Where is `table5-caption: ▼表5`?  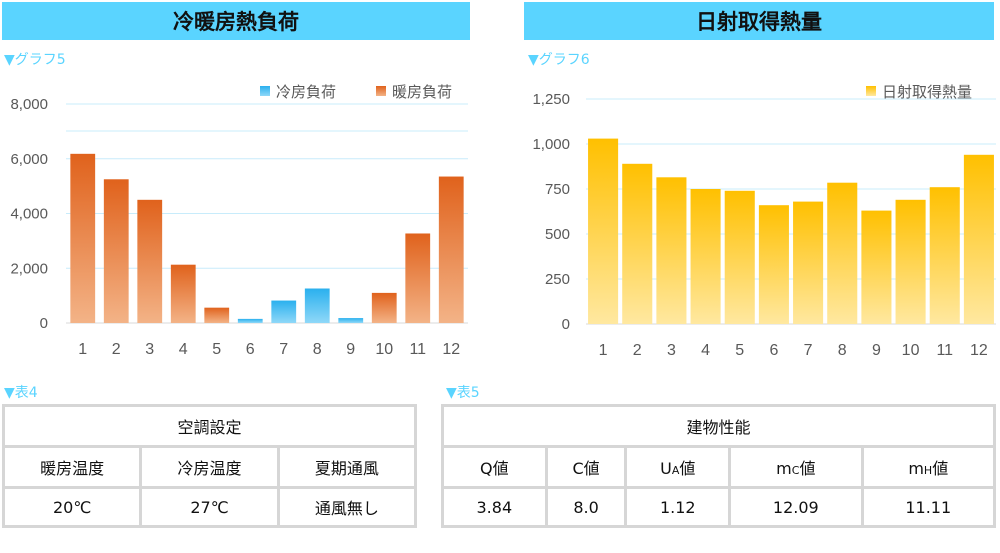 table5-caption: ▼表5 is located at coordinates (463, 393).